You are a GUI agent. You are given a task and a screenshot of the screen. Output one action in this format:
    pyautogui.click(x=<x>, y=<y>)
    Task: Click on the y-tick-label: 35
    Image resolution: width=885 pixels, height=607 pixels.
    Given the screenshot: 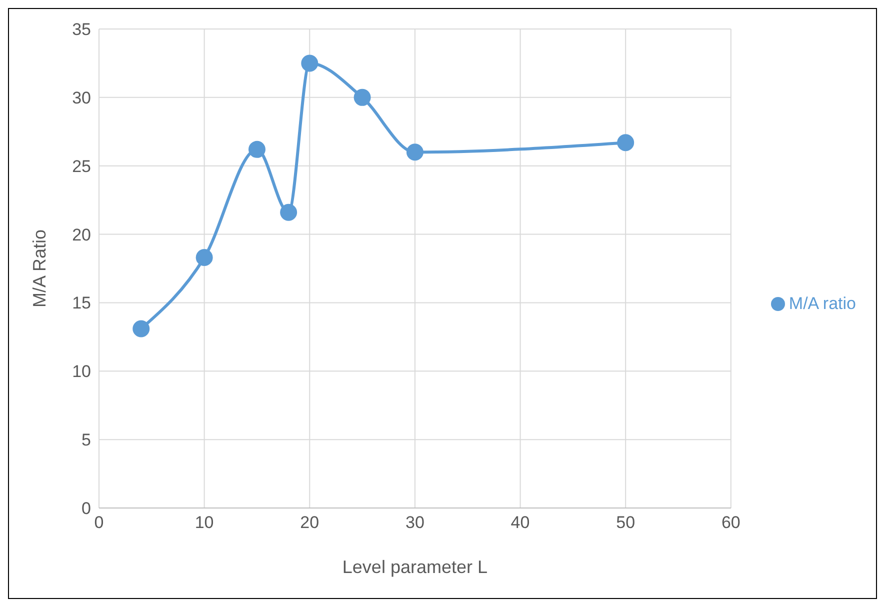 What is the action you would take?
    pyautogui.click(x=81, y=30)
    